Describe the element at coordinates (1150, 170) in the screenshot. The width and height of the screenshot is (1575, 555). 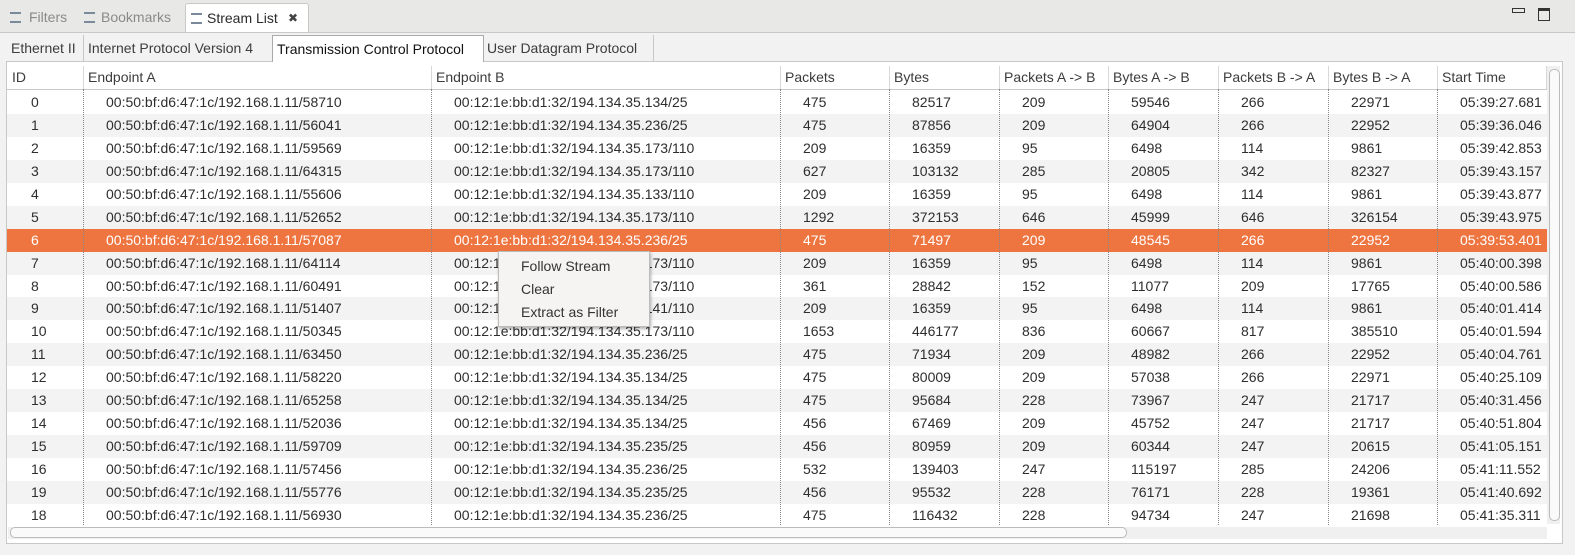
I see `table-cell: 20805` at that location.